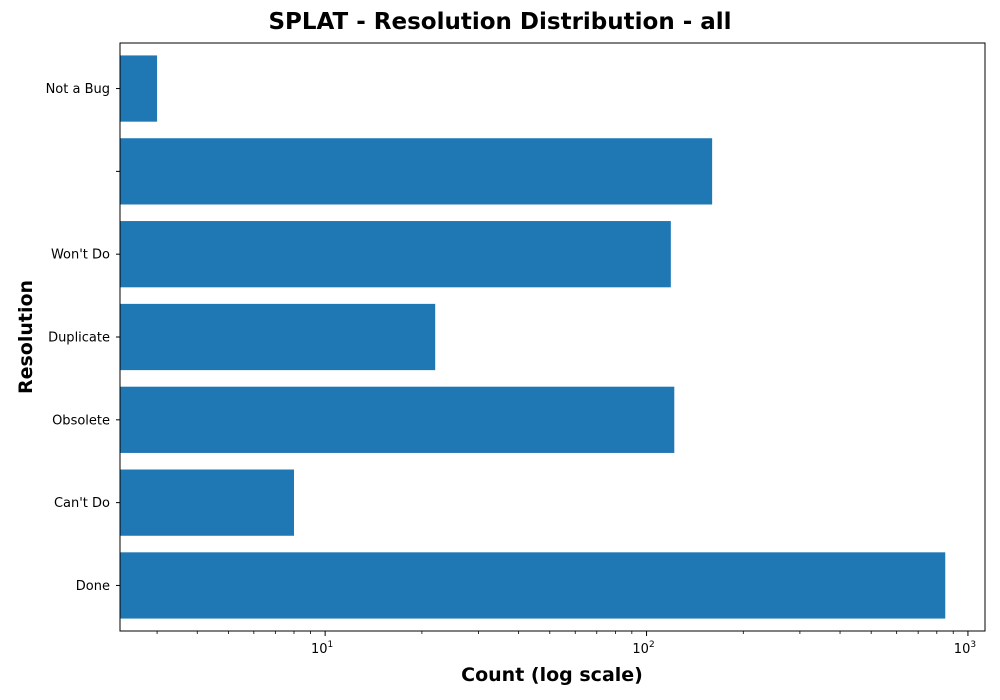  Describe the element at coordinates (80, 255) in the screenshot. I see `y-tick-label: Won't Do` at that location.